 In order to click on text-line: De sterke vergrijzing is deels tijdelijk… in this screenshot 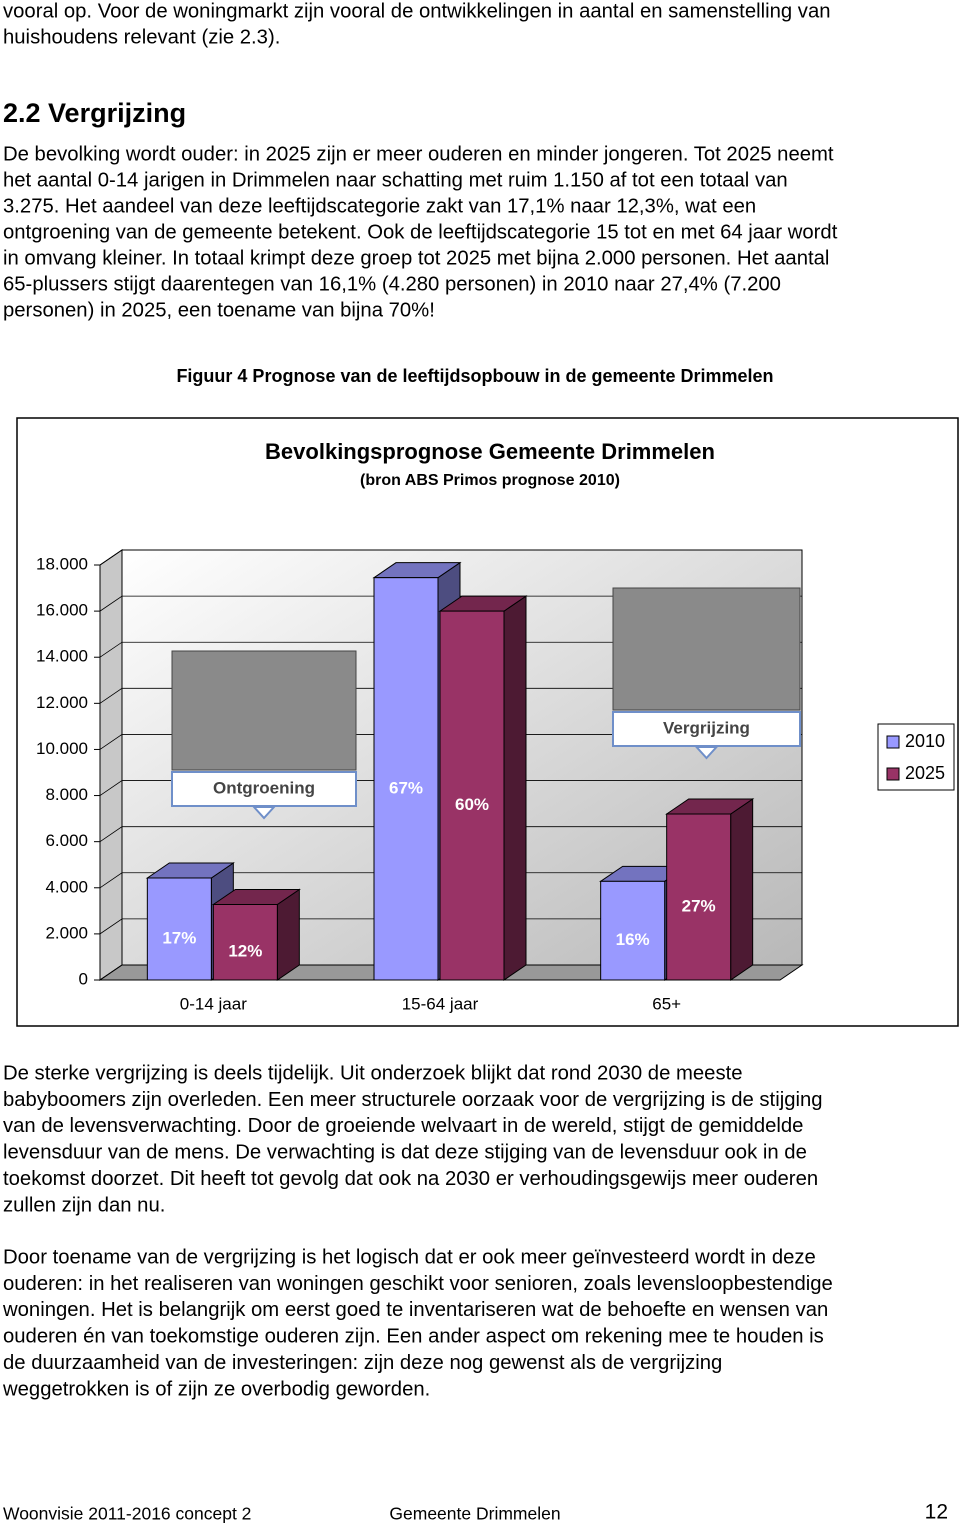, I will do `click(373, 1073)`.